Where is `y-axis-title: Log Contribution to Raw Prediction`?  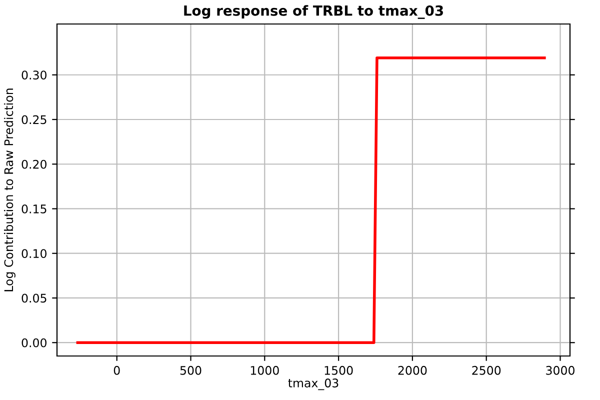 y-axis-title: Log Contribution to Raw Prediction is located at coordinates (10, 190).